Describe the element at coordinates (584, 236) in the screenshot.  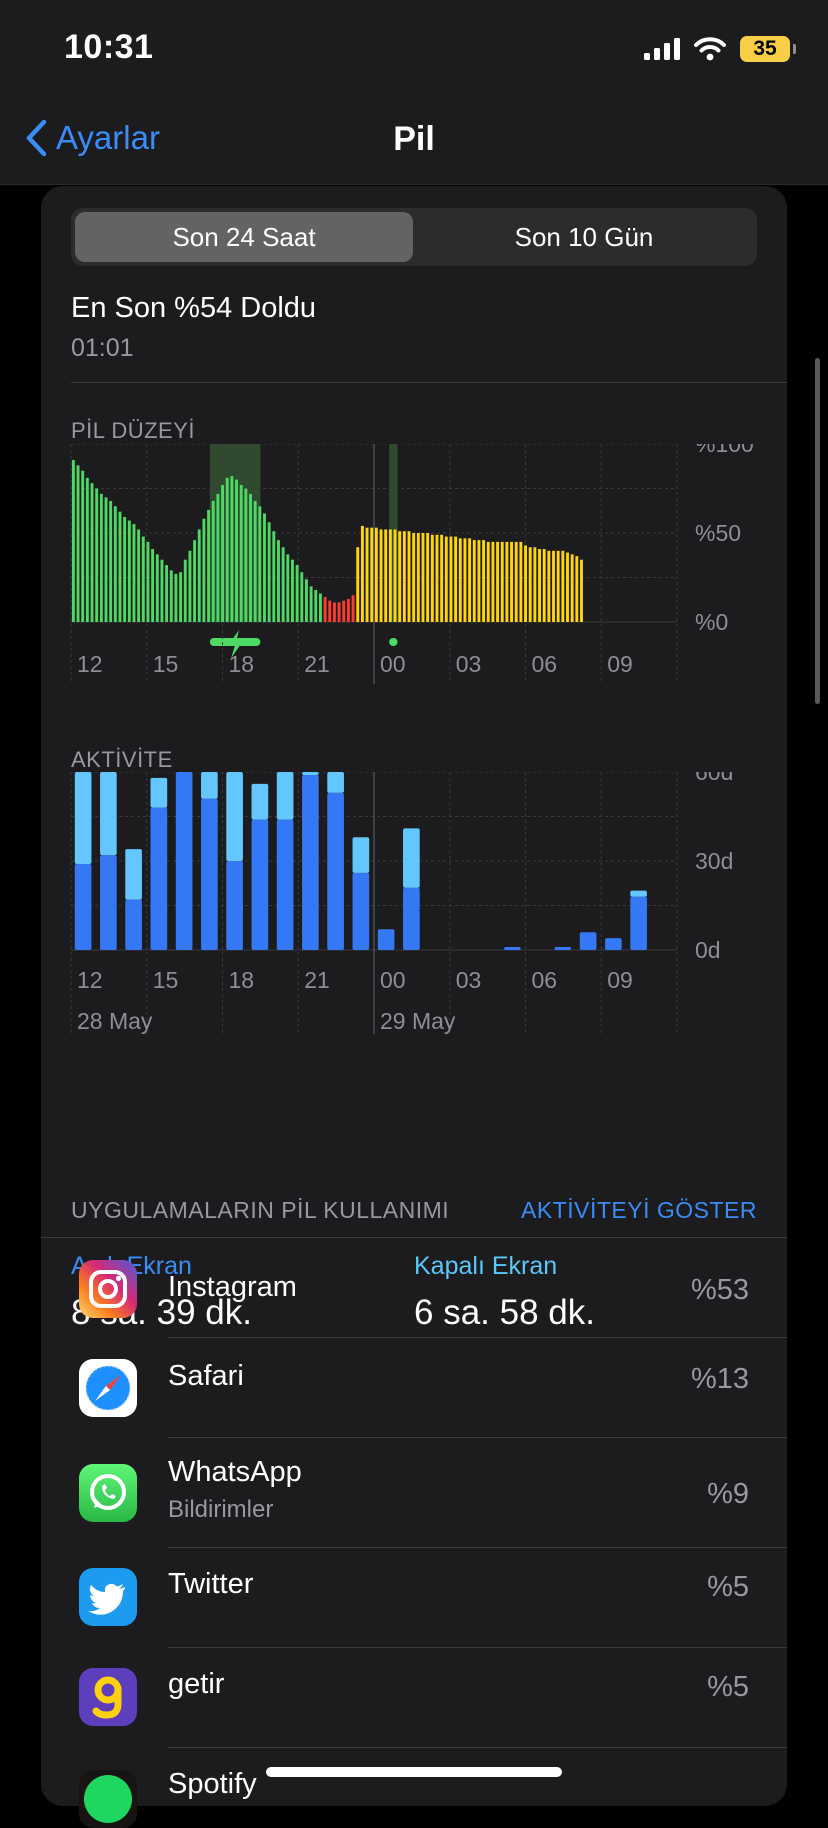
I see `segment-last-10-days: Son 10 Gün` at that location.